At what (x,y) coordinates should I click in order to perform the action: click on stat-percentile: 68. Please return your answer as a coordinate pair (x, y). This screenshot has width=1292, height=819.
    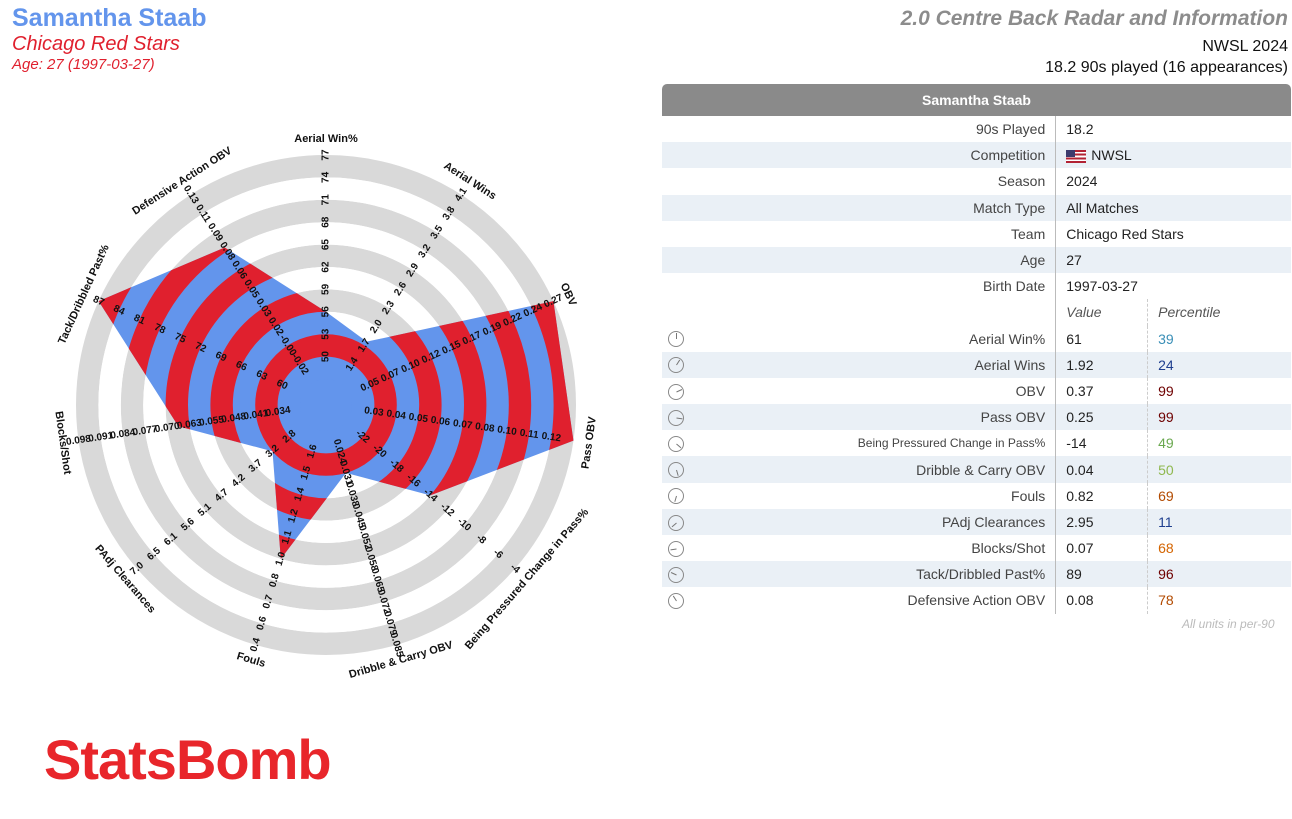
    Looking at the image, I should click on (1219, 548).